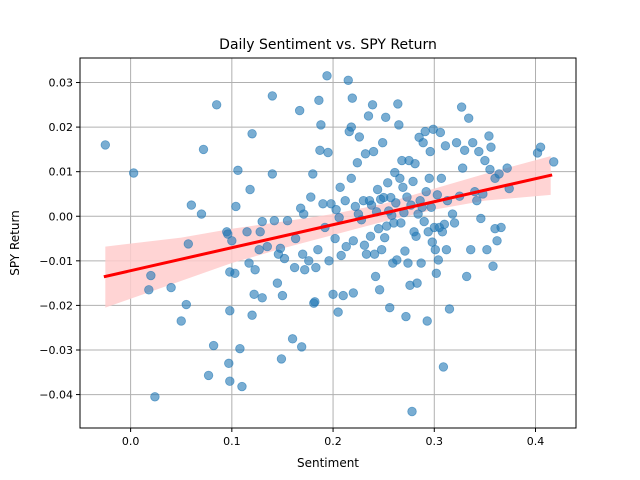  Describe the element at coordinates (56, 395) in the screenshot. I see `y-tick-label-0: −0.04` at that location.